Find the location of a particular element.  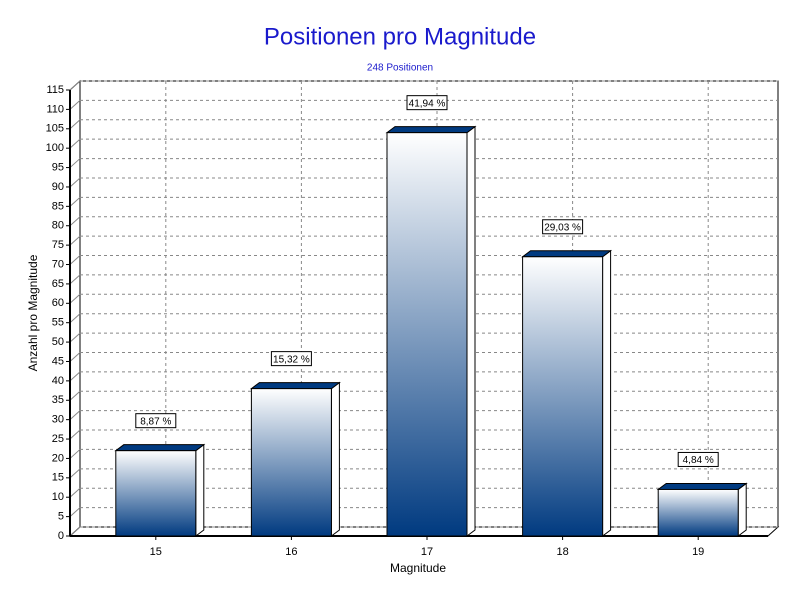

y-tick-label: 20 is located at coordinates (58, 458).